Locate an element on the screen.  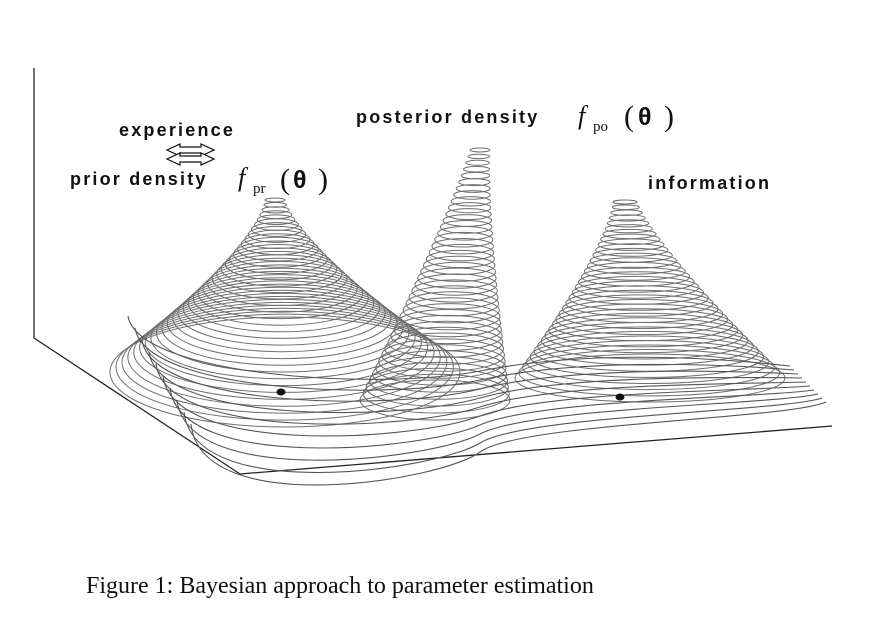
posterior-open-paren: ( is located at coordinates (629, 116).